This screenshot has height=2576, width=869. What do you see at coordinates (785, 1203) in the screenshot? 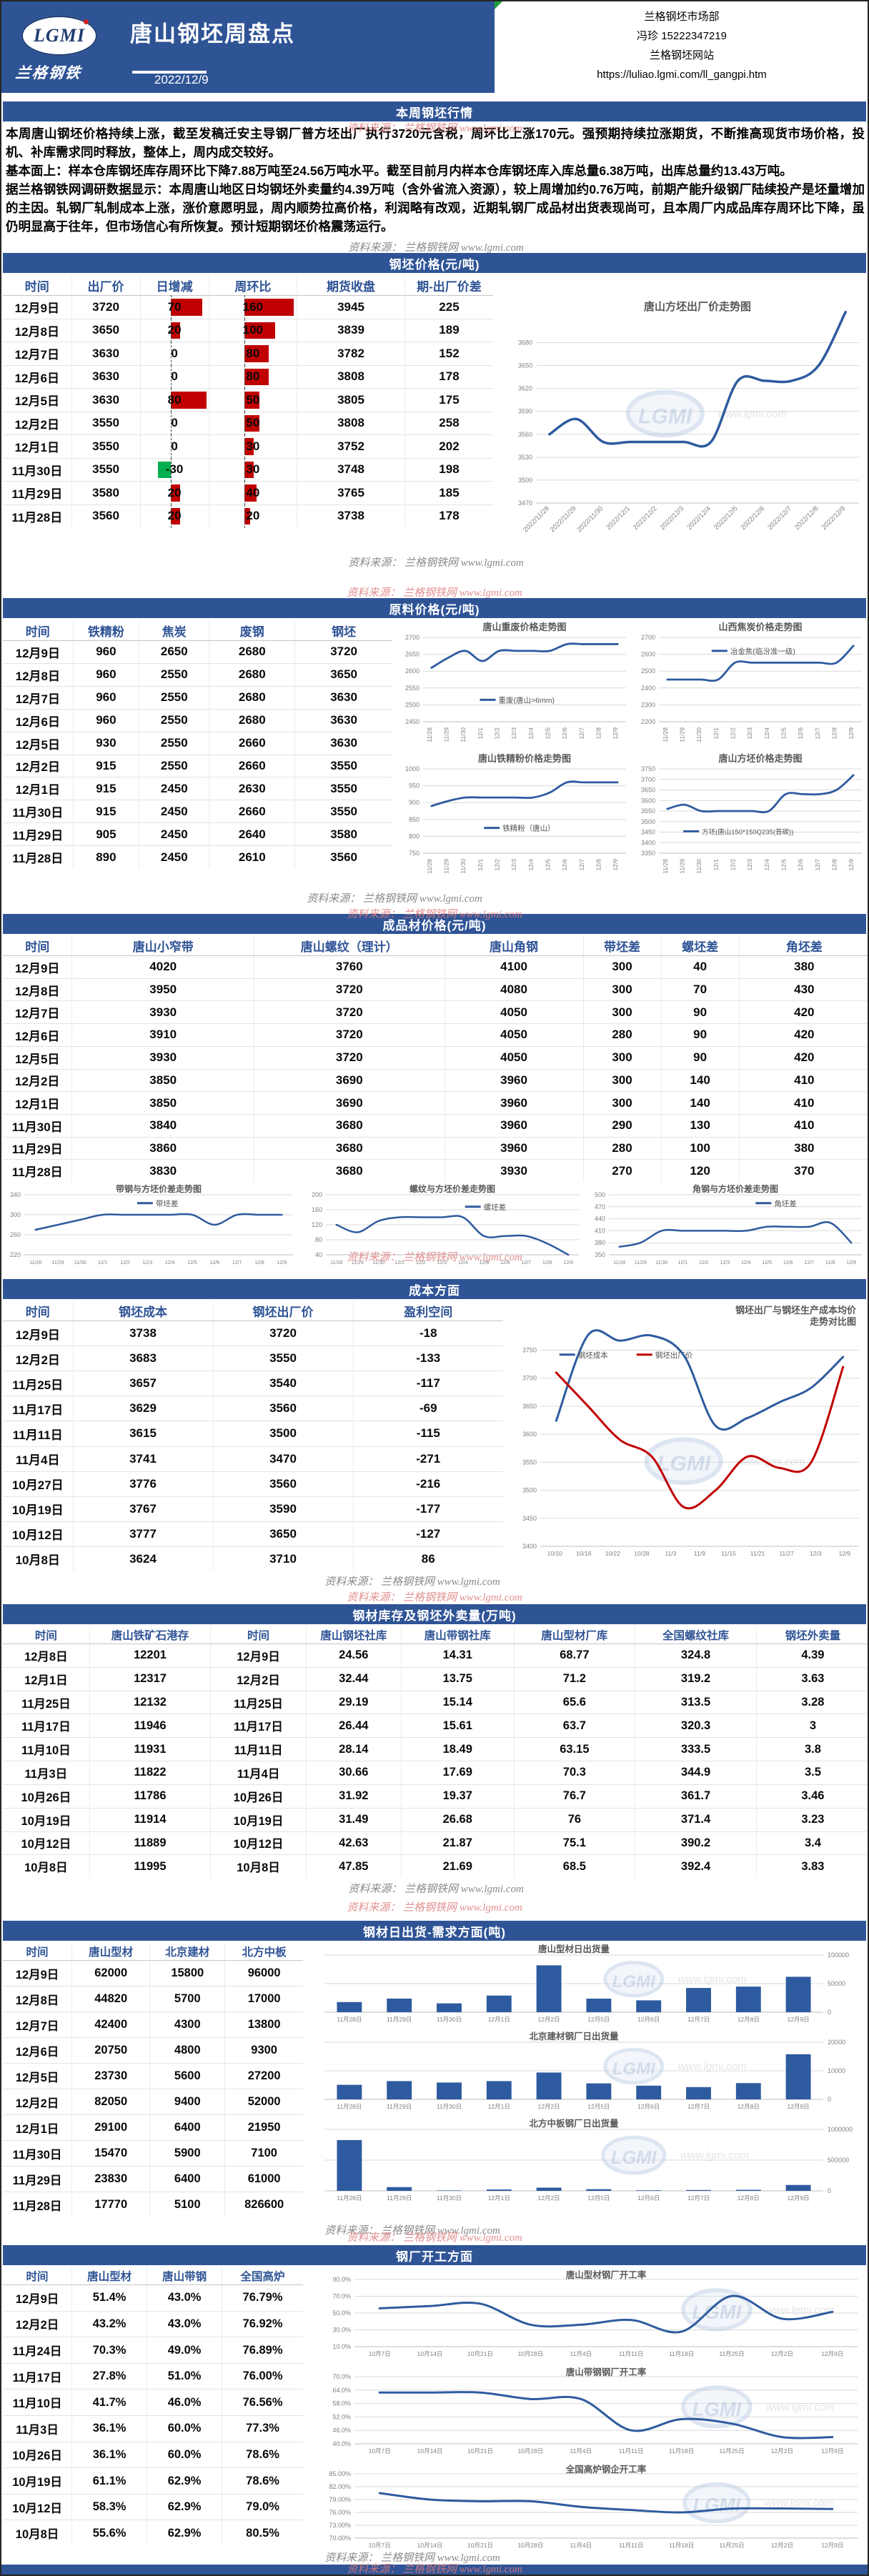
I see `svg-text: 角坯差` at bounding box center [785, 1203].